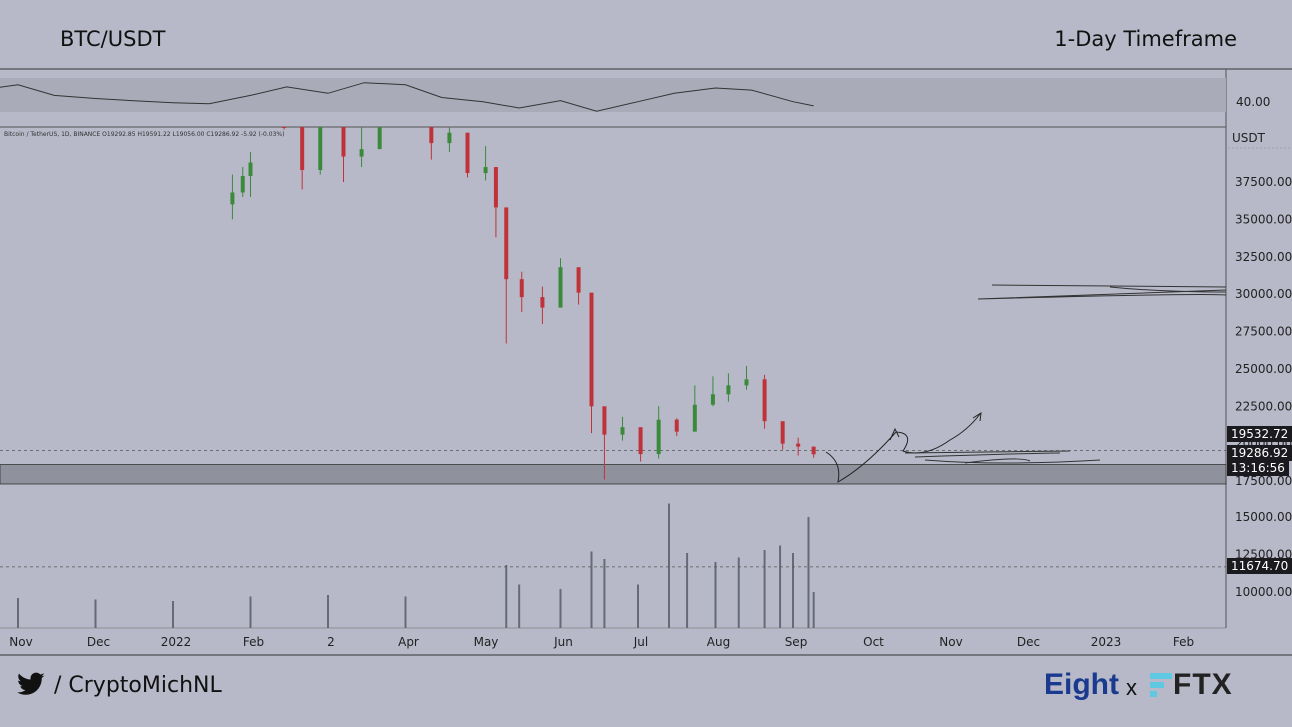  Describe the element at coordinates (1263, 257) in the screenshot. I see `price-tick-label: 32500.00` at that location.